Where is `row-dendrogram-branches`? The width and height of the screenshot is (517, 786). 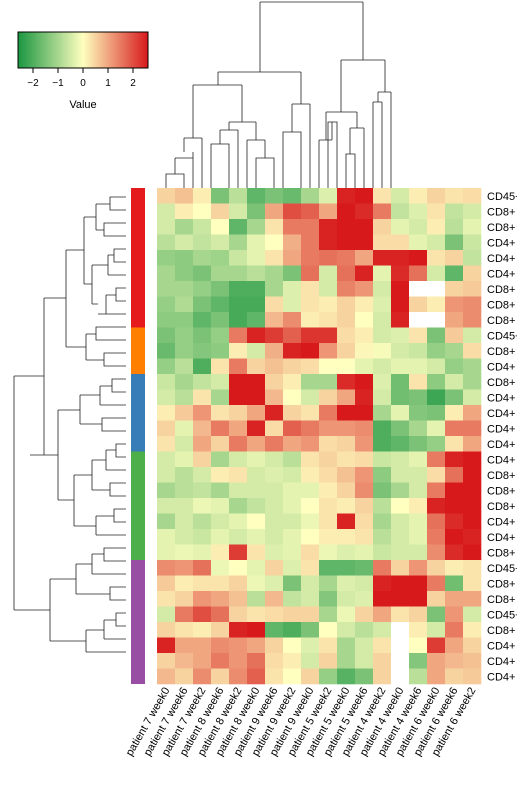
row-dendrogram-branches is located at coordinates (69, 424).